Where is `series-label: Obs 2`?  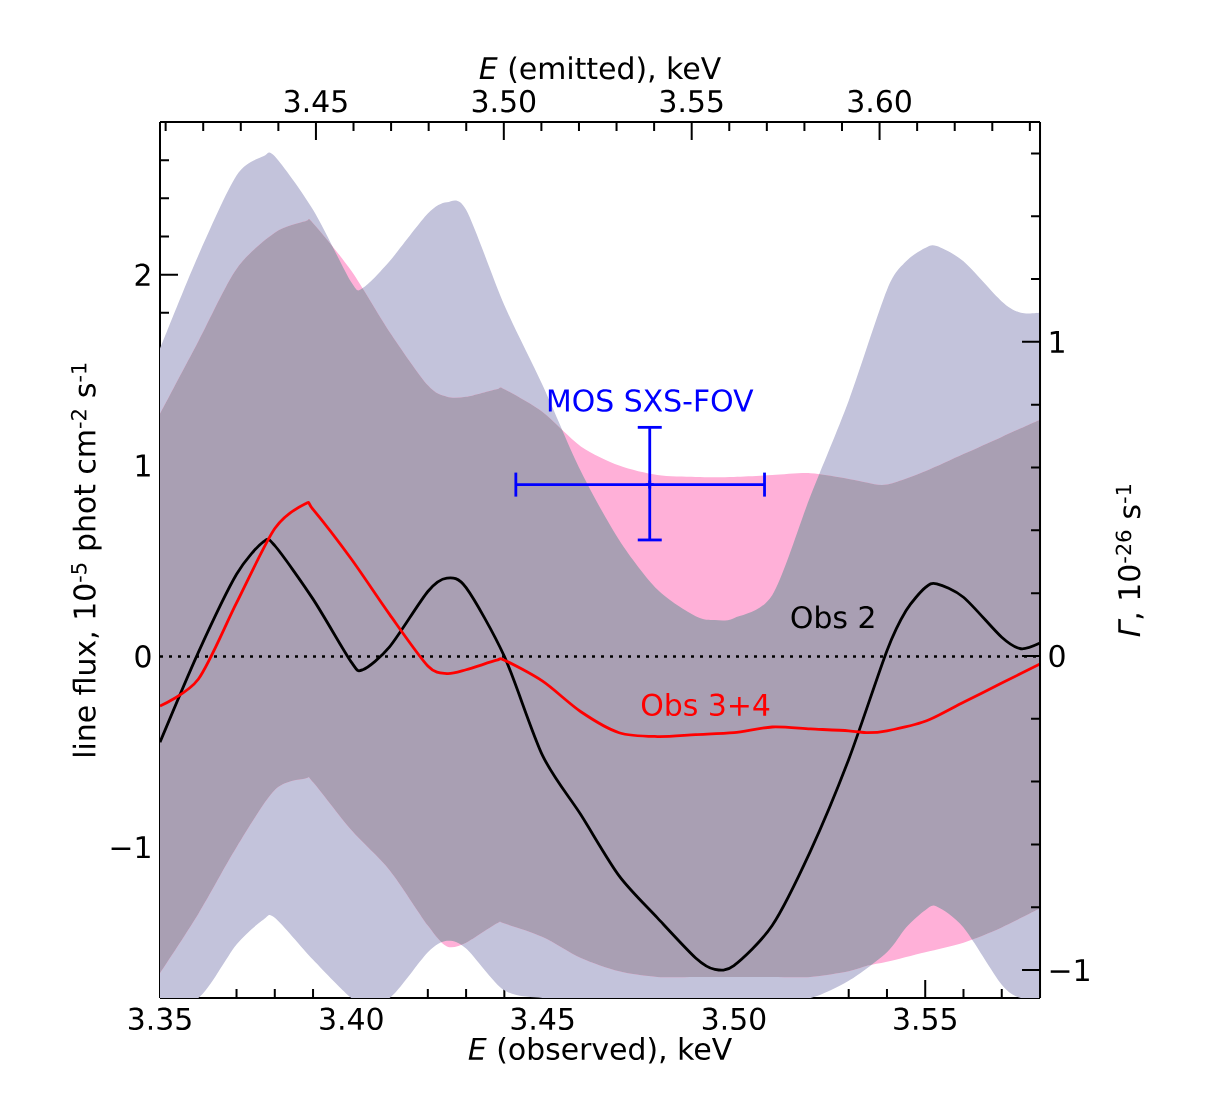 series-label: Obs 2 is located at coordinates (832, 617).